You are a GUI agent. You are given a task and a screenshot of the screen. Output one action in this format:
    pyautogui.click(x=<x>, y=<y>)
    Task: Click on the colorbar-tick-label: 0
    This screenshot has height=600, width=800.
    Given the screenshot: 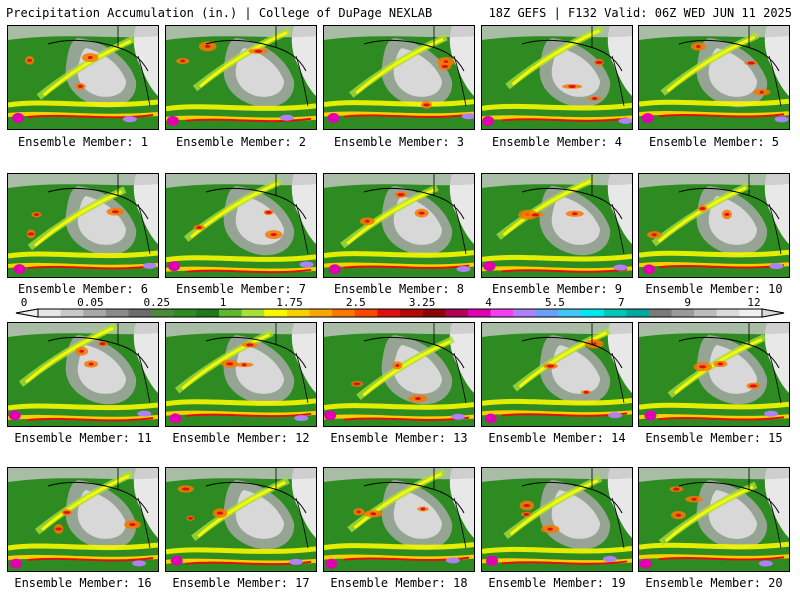 What is the action you would take?
    pyautogui.click(x=24, y=302)
    